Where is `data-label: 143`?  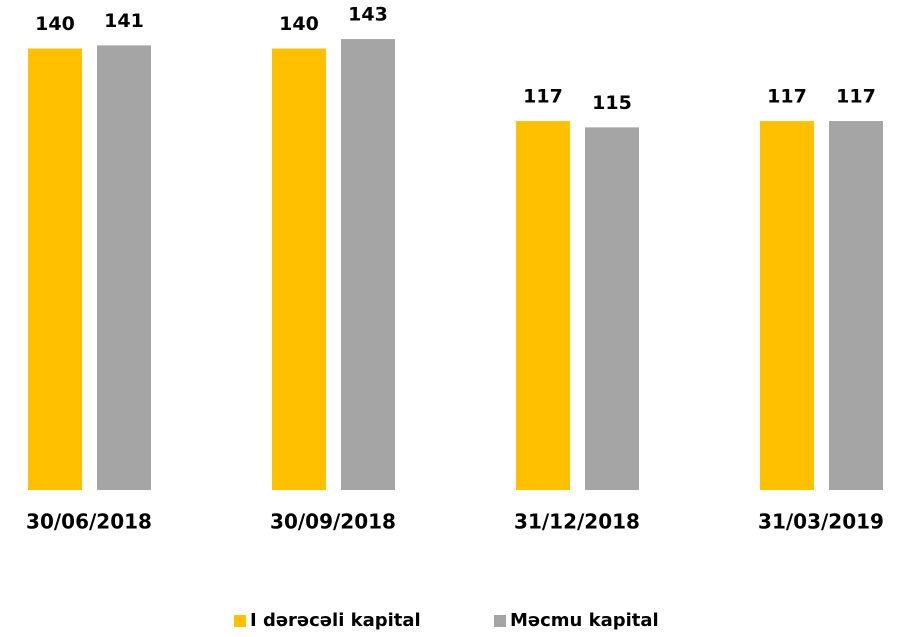
data-label: 143 is located at coordinates (368, 15).